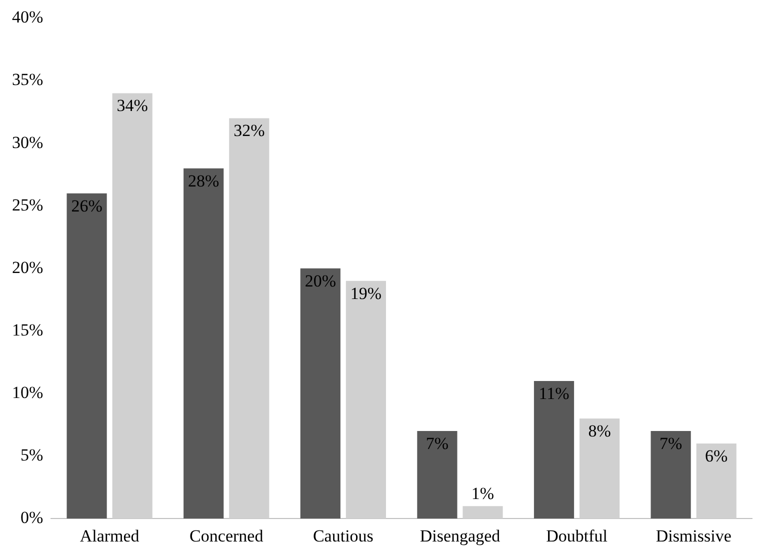 Image resolution: width=762 pixels, height=559 pixels. Describe the element at coordinates (28, 330) in the screenshot. I see `y-tick-label: 15%` at that location.